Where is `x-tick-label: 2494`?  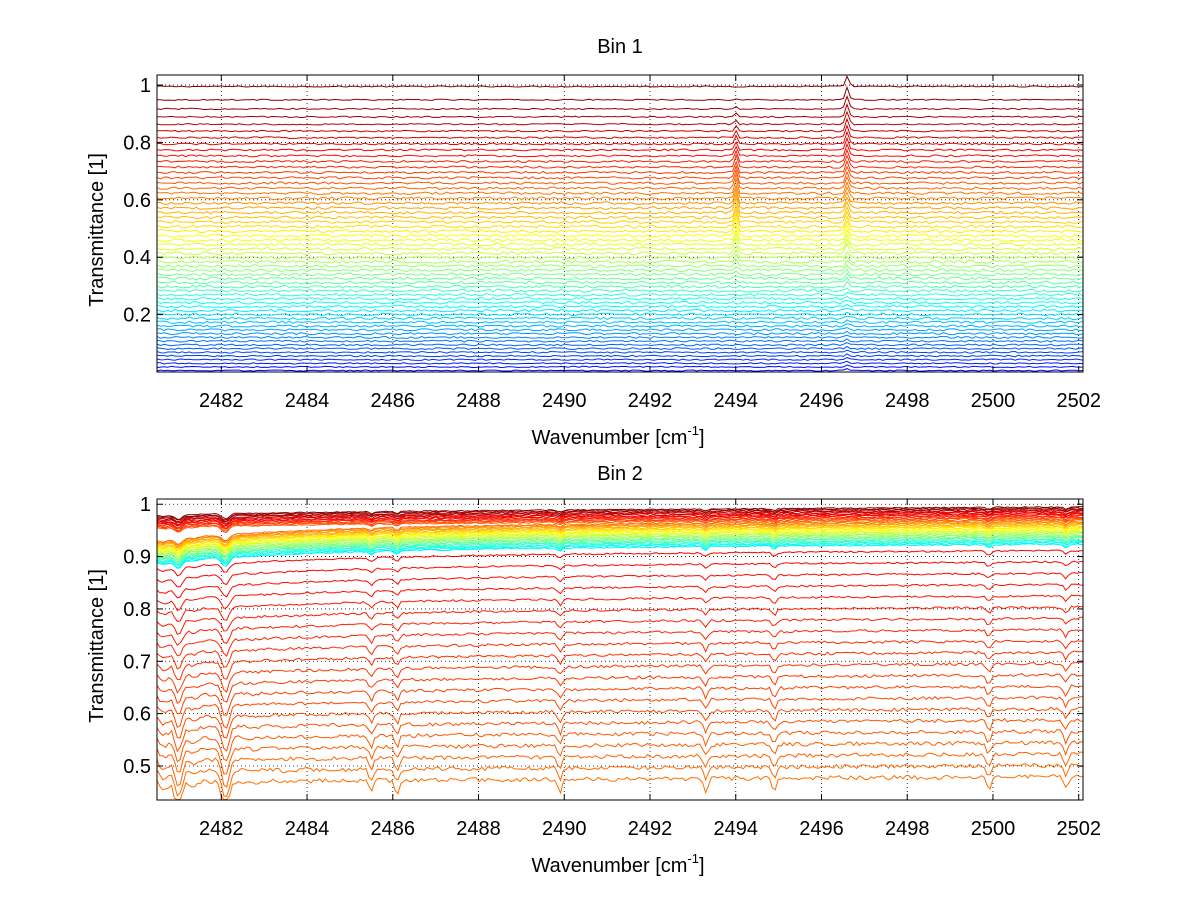 x-tick-label: 2494 is located at coordinates (736, 829).